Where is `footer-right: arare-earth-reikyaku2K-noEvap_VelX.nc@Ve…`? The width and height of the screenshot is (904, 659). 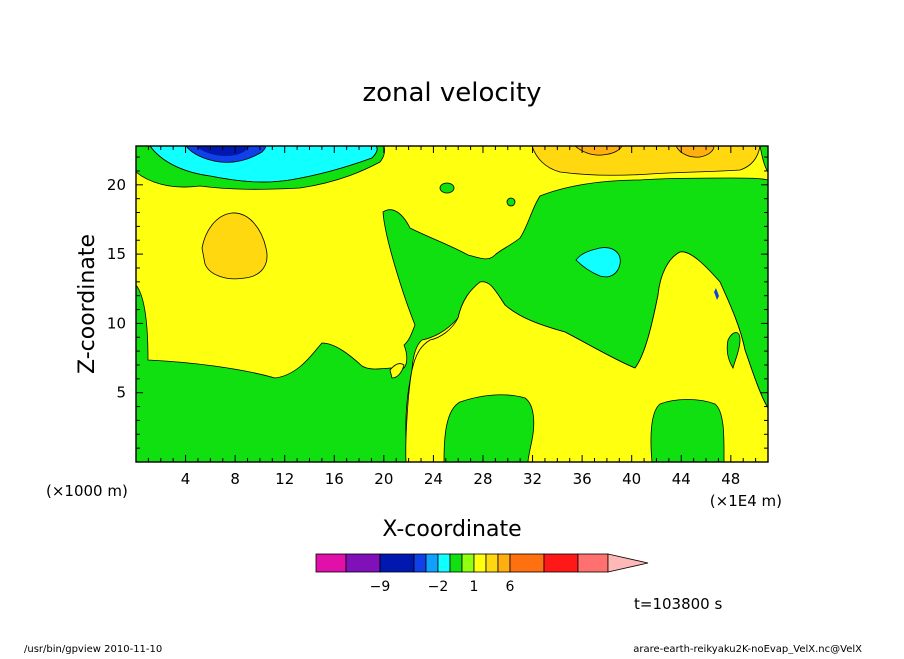 footer-right: arare-earth-reikyaku2K-noEvap_VelX.nc@Ve… is located at coordinates (747, 649).